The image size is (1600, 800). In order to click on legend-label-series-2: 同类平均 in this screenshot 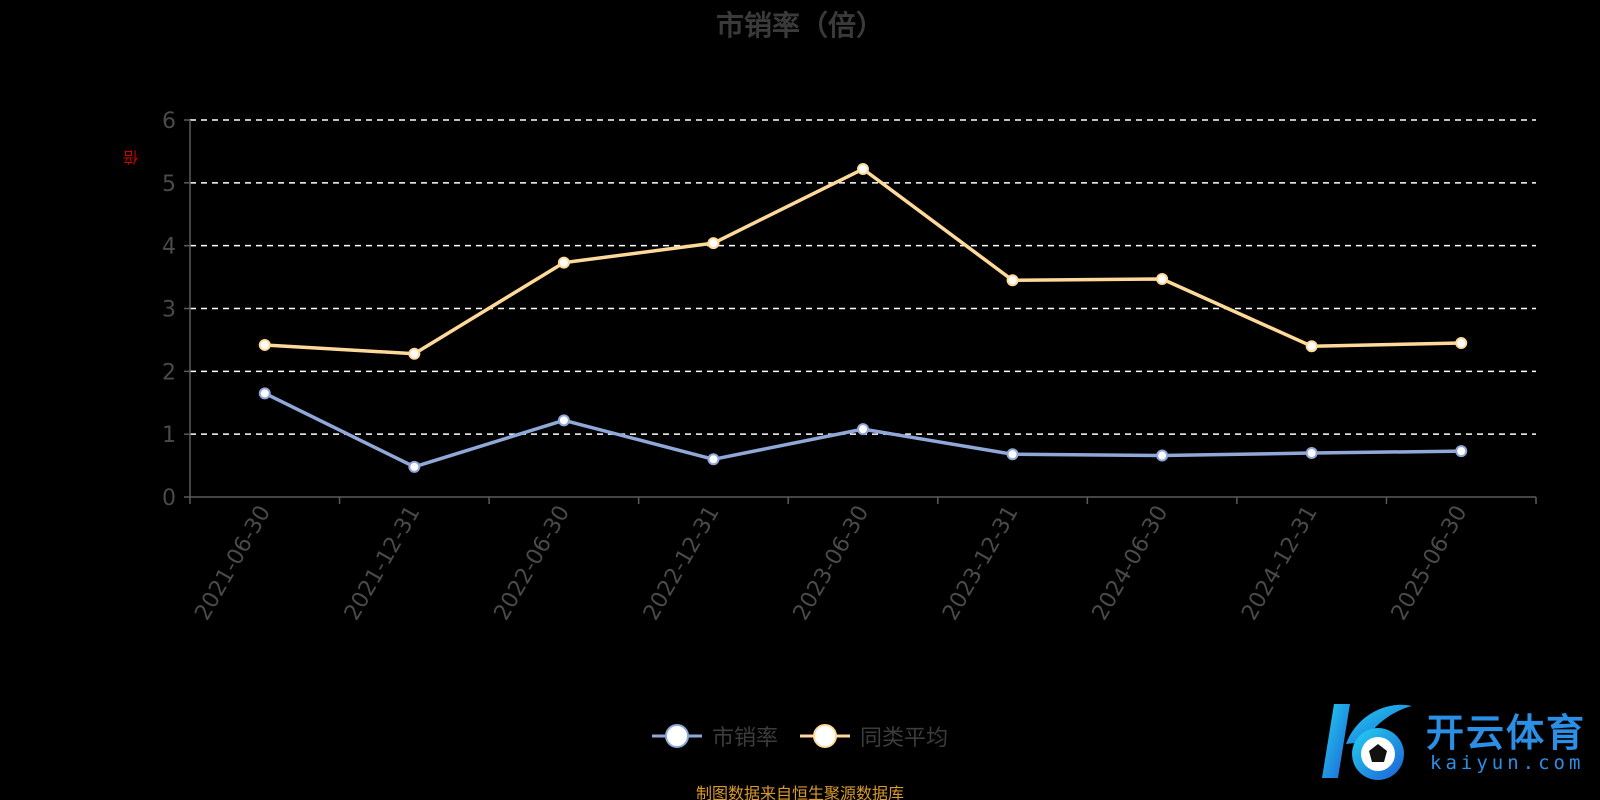, I will do `click(904, 738)`.